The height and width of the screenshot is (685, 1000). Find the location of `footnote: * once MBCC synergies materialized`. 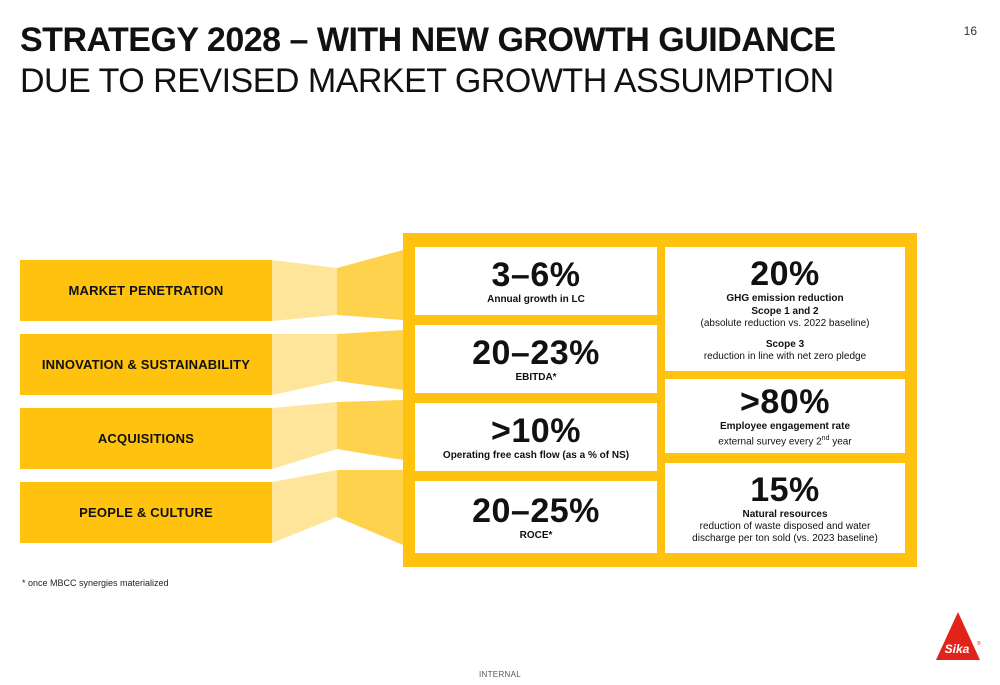

footnote: * once MBCC synergies materialized is located at coordinates (95, 583).